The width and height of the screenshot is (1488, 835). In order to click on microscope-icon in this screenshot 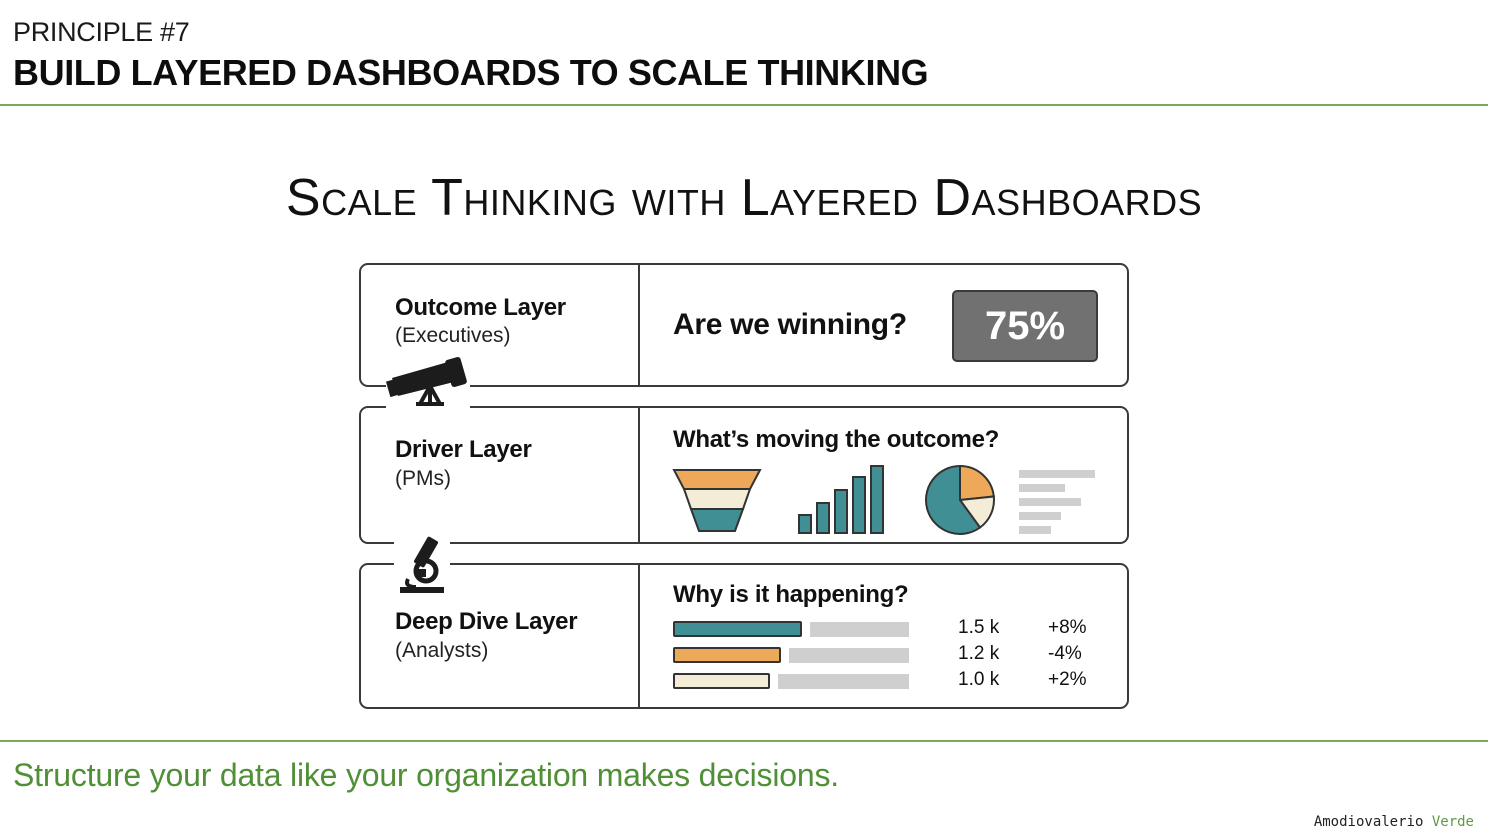, I will do `click(422, 565)`.